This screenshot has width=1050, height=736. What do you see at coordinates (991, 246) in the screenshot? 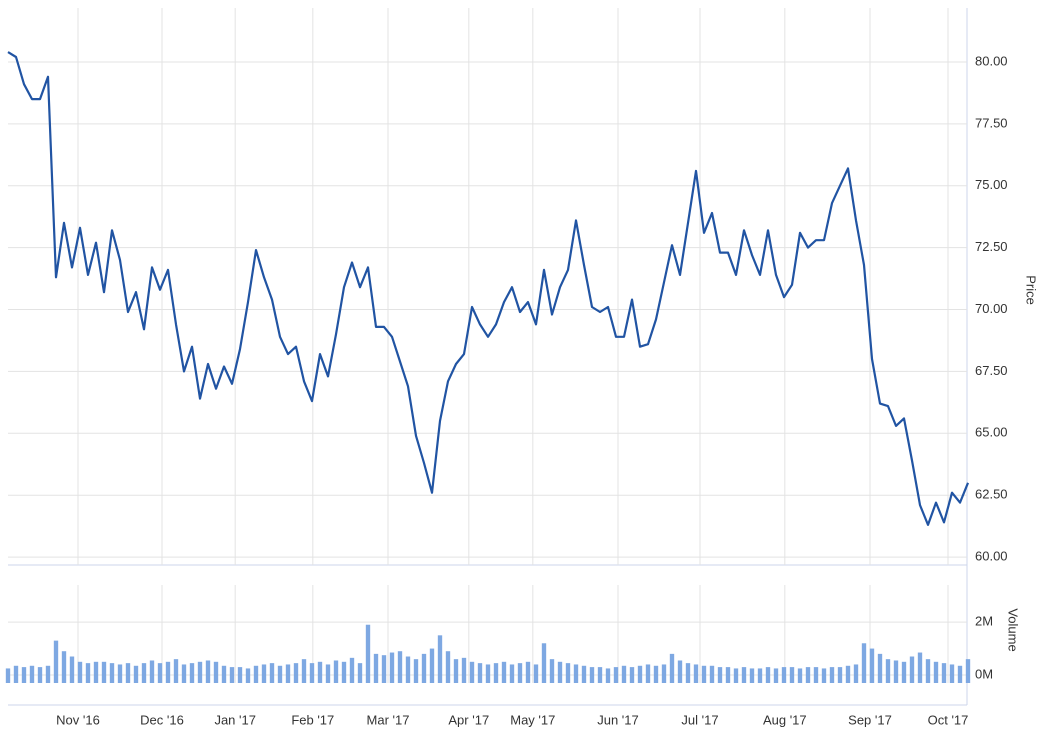
I see `y-tick-label: 72.50` at bounding box center [991, 246].